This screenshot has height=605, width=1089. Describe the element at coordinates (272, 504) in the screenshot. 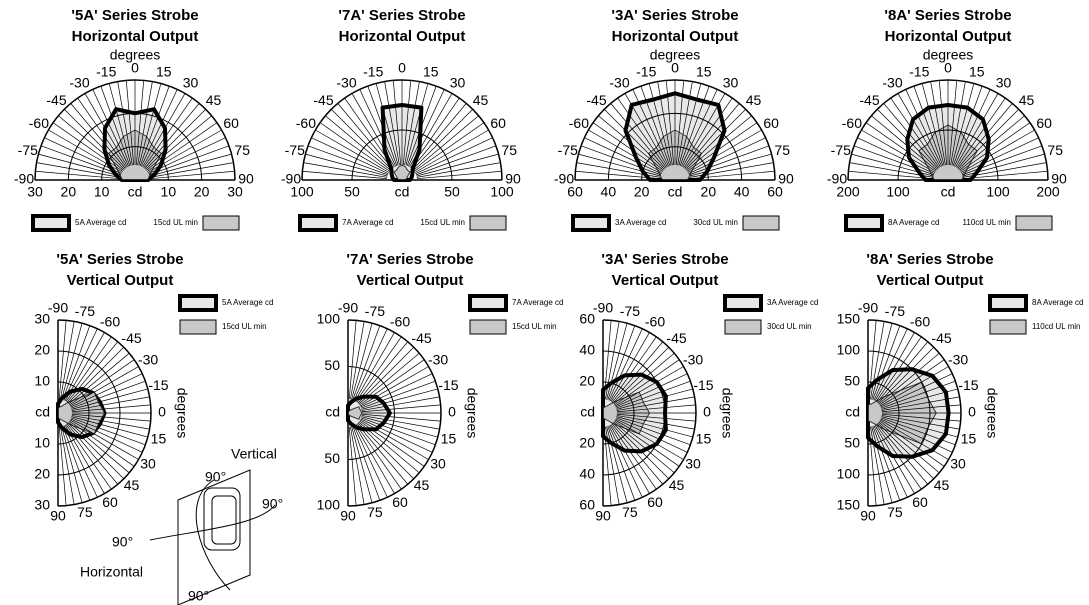

I see `diagram-label: 90°` at that location.